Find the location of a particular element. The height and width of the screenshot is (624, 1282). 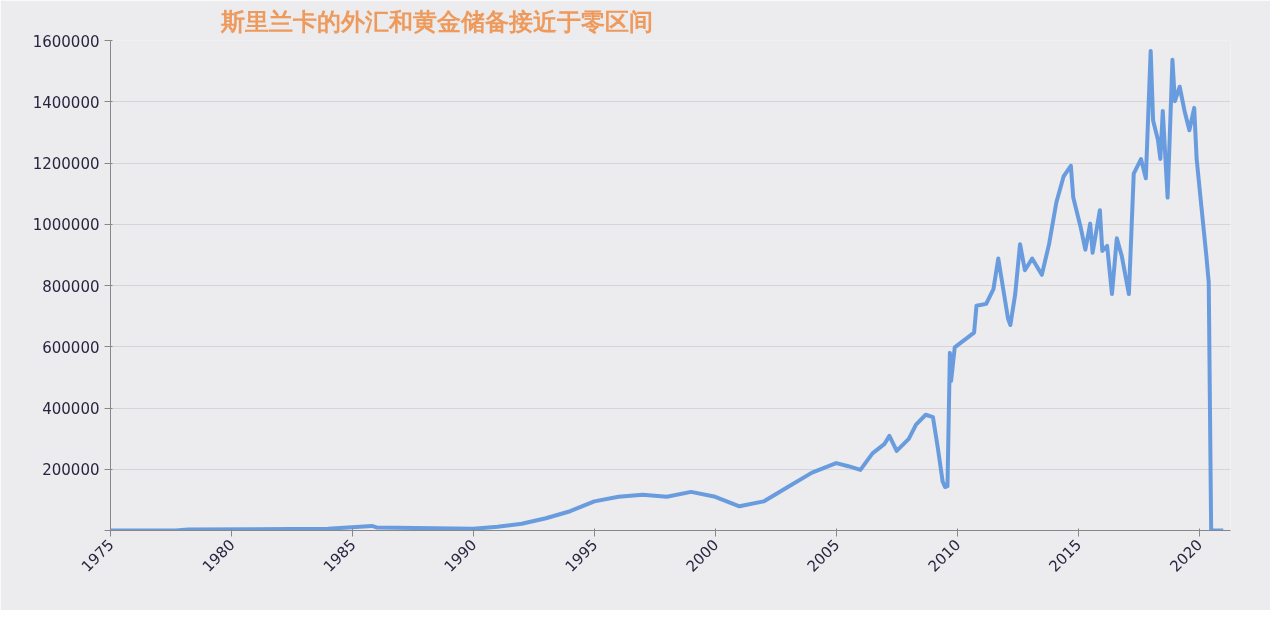

y-tick-label: 200000 is located at coordinates (71, 470).